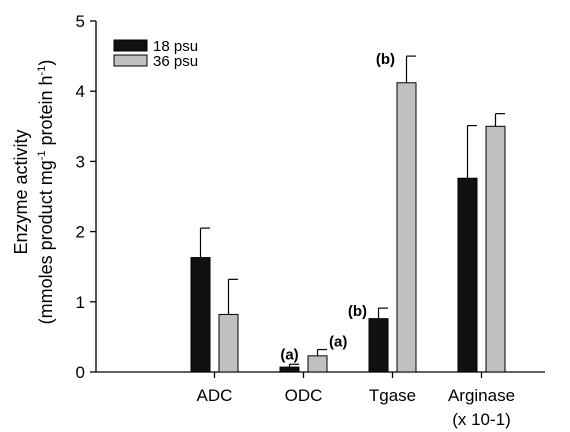 This screenshot has height=432, width=570. What do you see at coordinates (80, 161) in the screenshot?
I see `y-tick-label: 3` at bounding box center [80, 161].